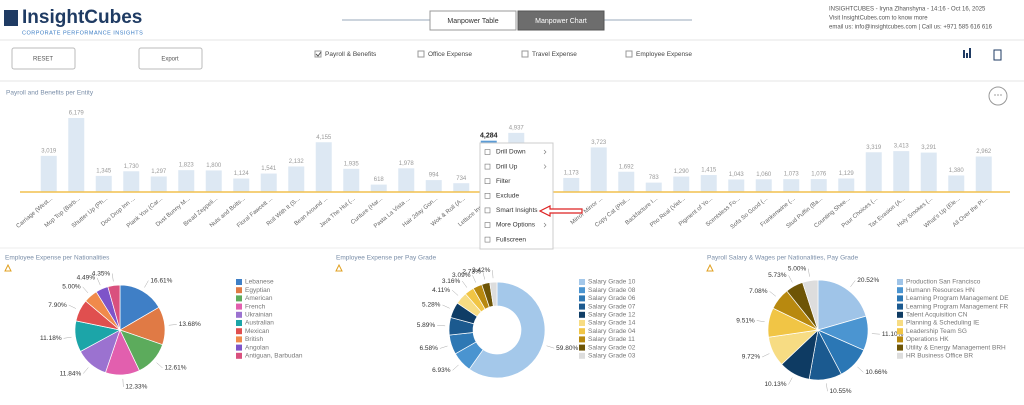 The image size is (1024, 405). Describe the element at coordinates (351, 54) in the screenshot. I see `filter-label: Payroll & Benefits` at that location.